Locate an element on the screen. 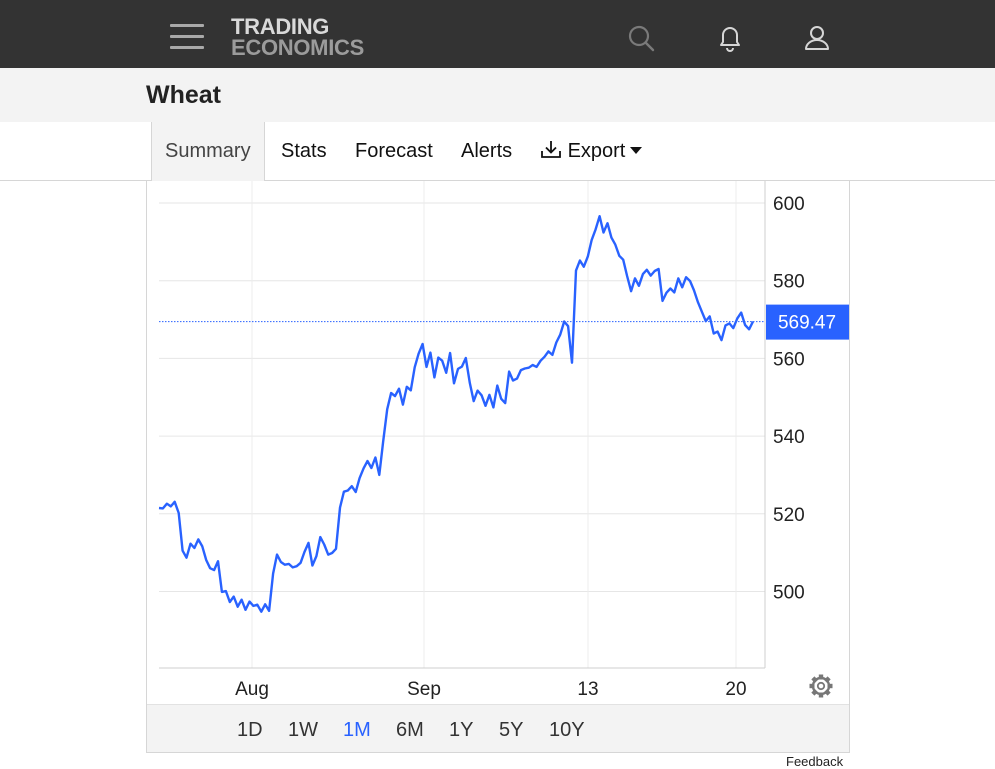 The image size is (995, 769). y-tick-label: 580 is located at coordinates (789, 282).